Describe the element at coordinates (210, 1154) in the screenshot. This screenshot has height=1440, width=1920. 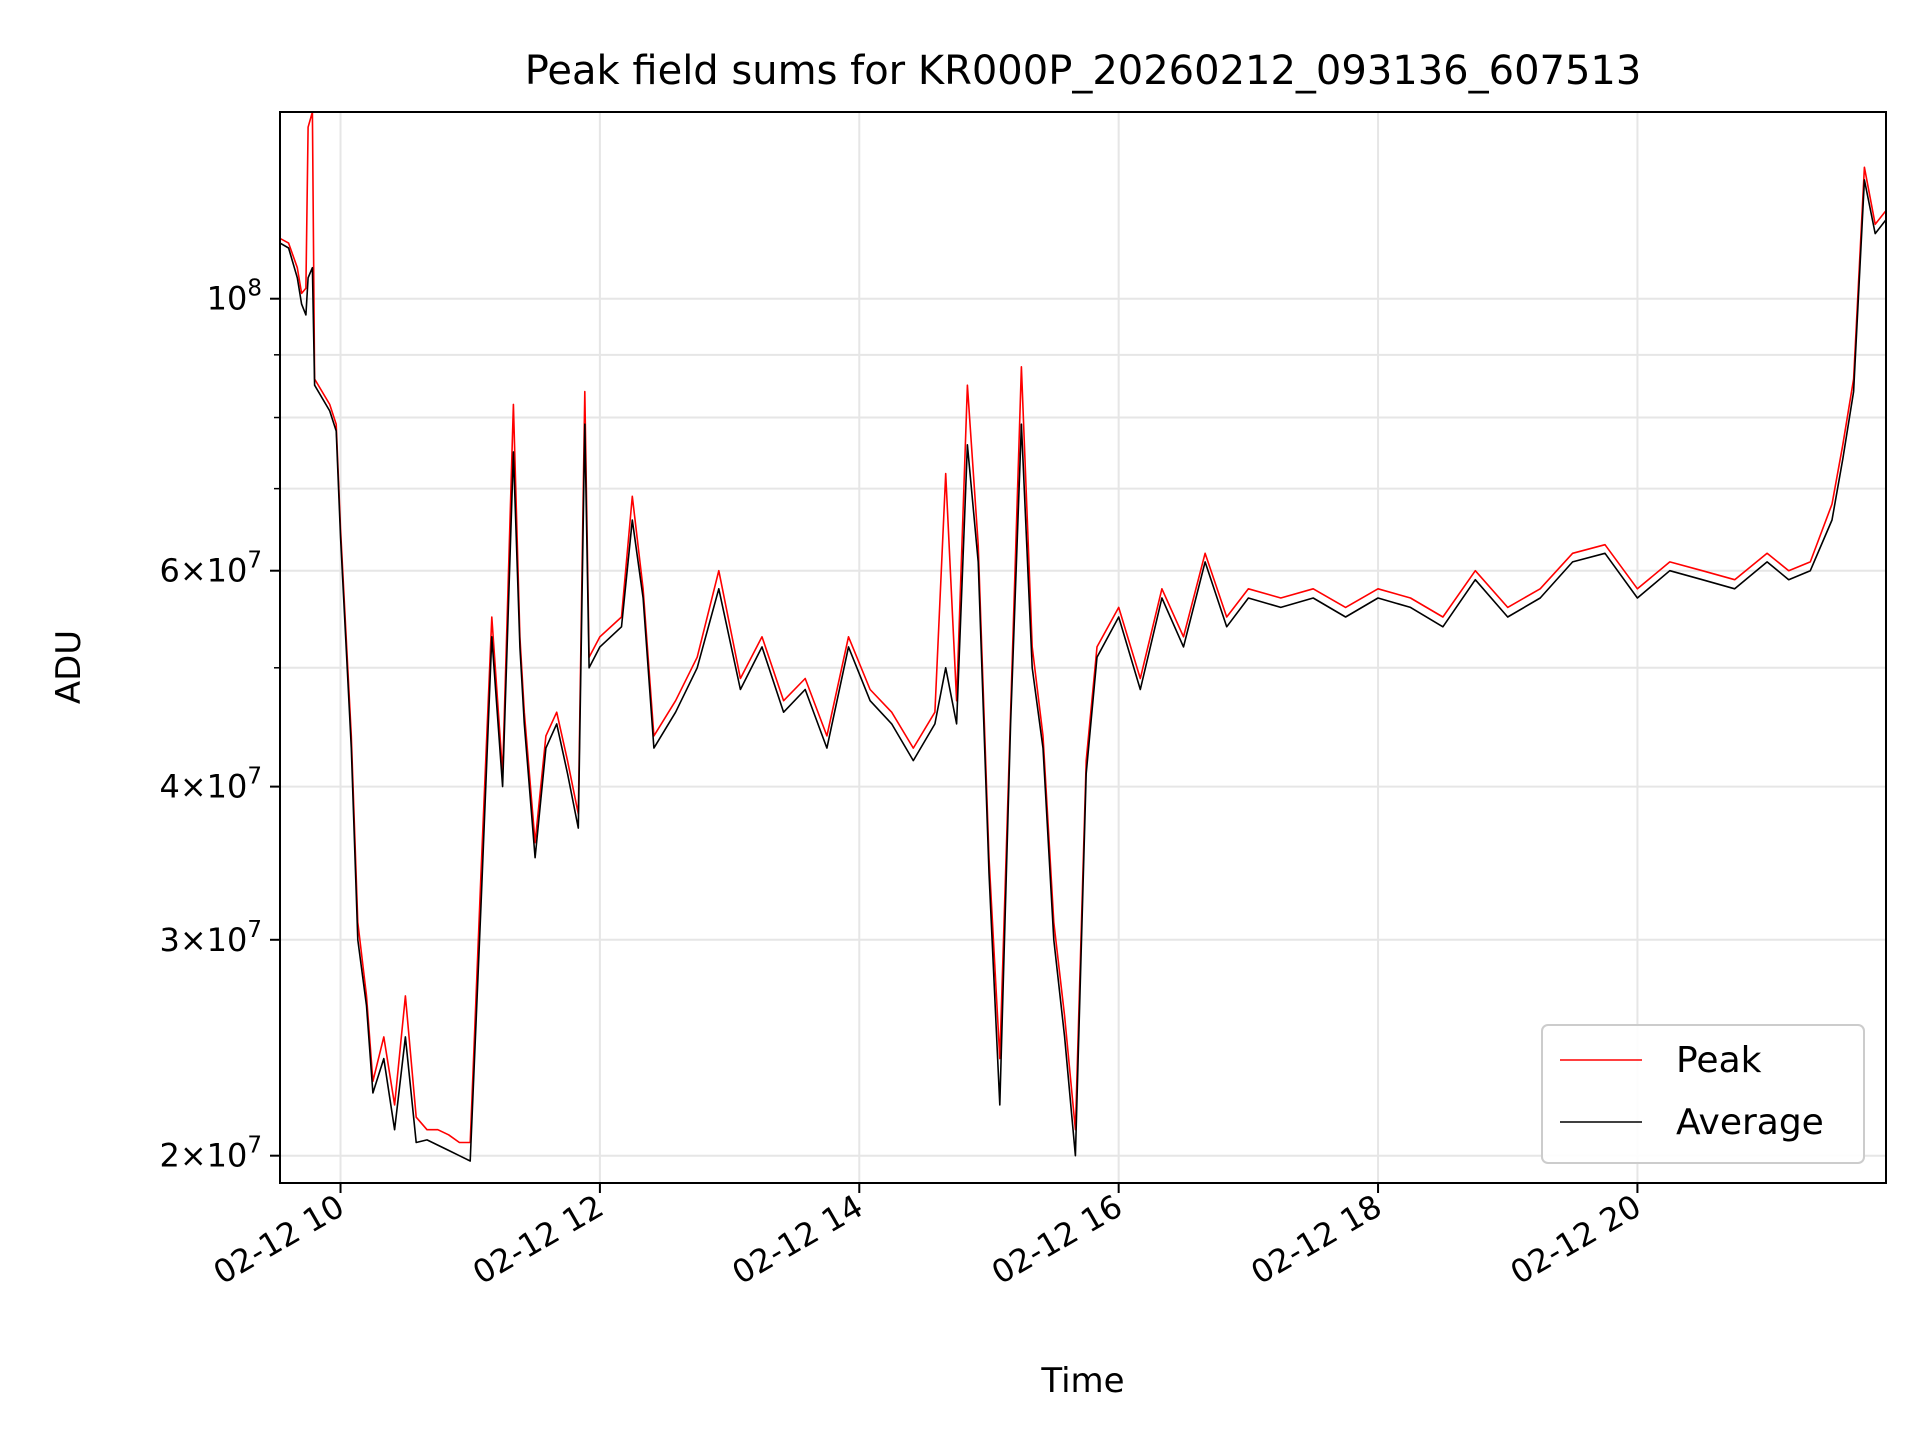
I see `y-tick-label: 2×107` at that location.